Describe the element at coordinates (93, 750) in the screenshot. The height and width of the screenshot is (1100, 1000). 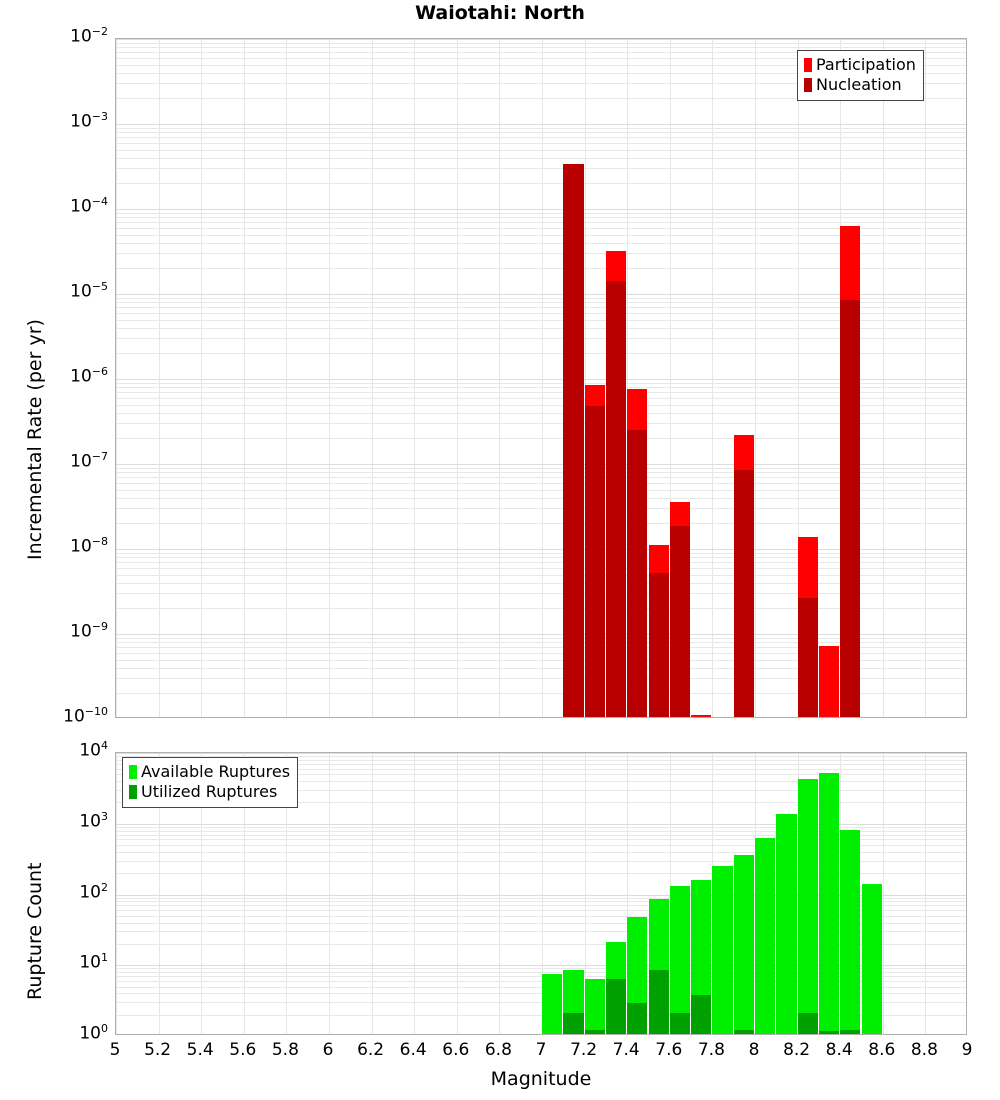
I see `y-tick-label: 10⁴` at that location.